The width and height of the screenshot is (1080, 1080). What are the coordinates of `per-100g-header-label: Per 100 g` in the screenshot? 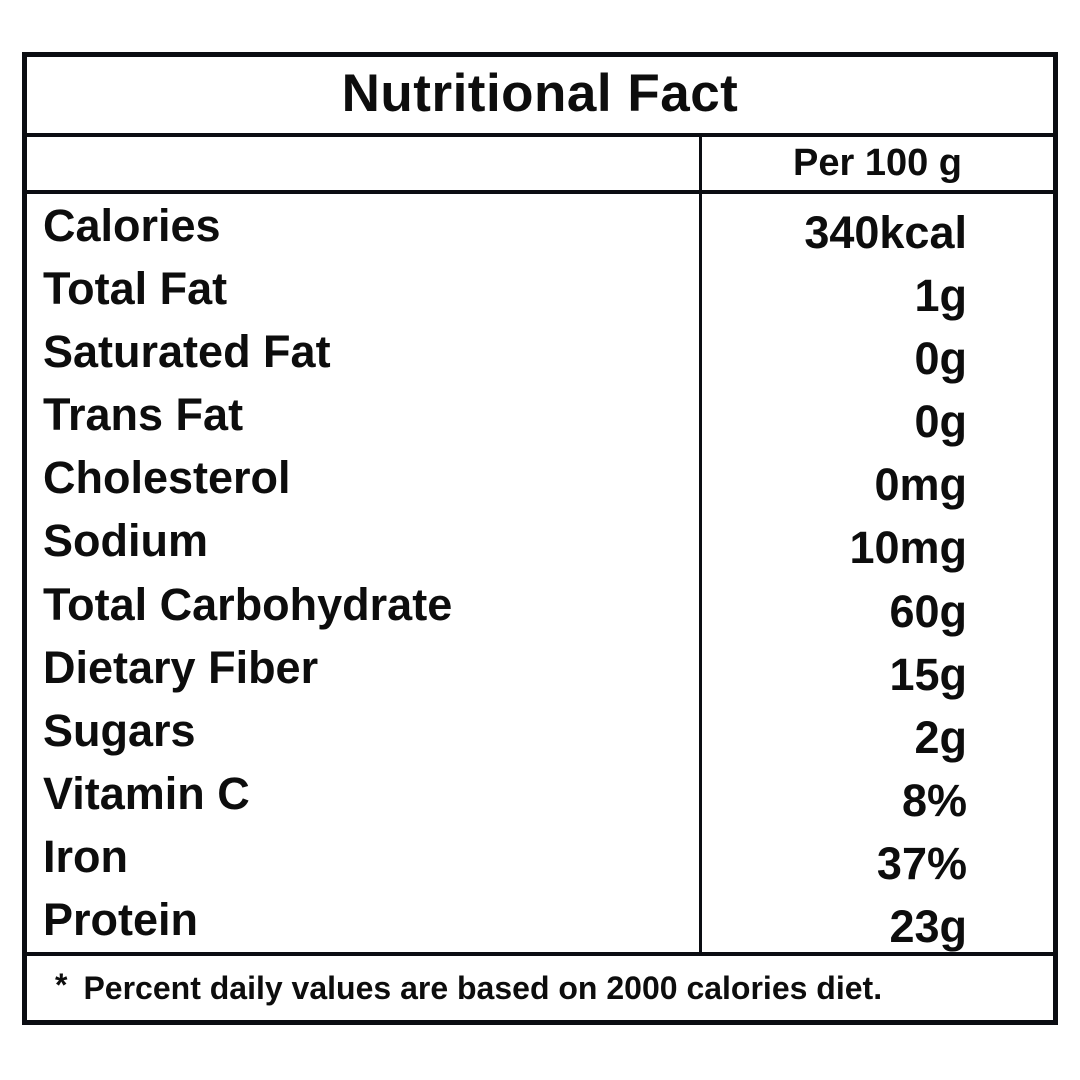 It's located at (877, 163).